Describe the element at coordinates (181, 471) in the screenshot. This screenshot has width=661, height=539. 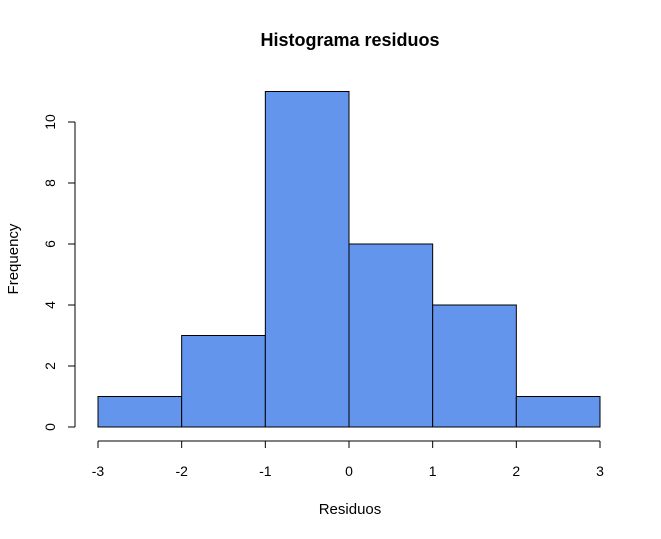
I see `x-tick-label: -2` at that location.